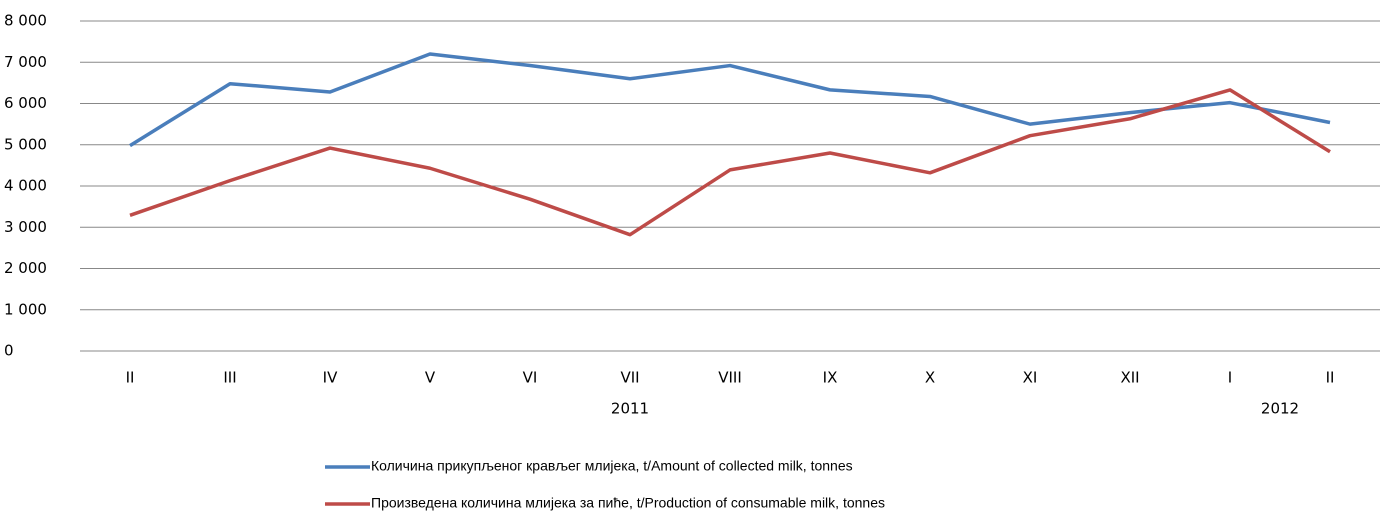  I want to click on x-group-label: 2011, so click(630, 409).